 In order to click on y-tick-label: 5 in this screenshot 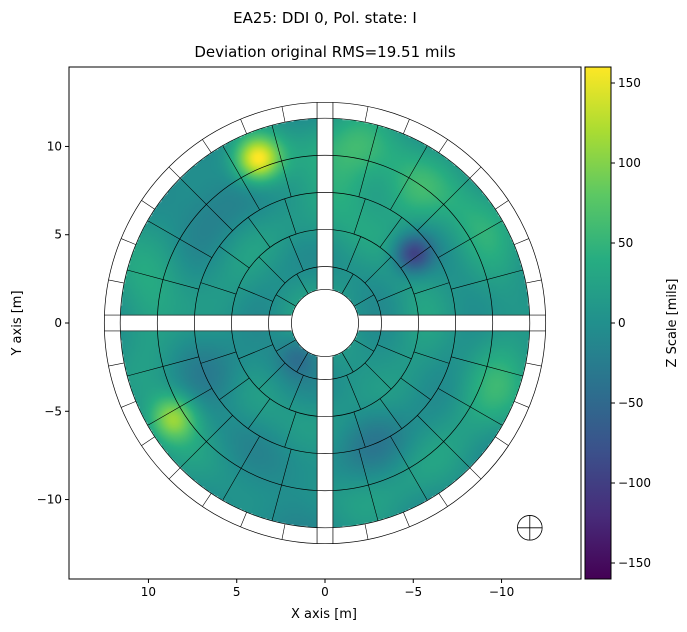, I will do `click(58, 235)`.